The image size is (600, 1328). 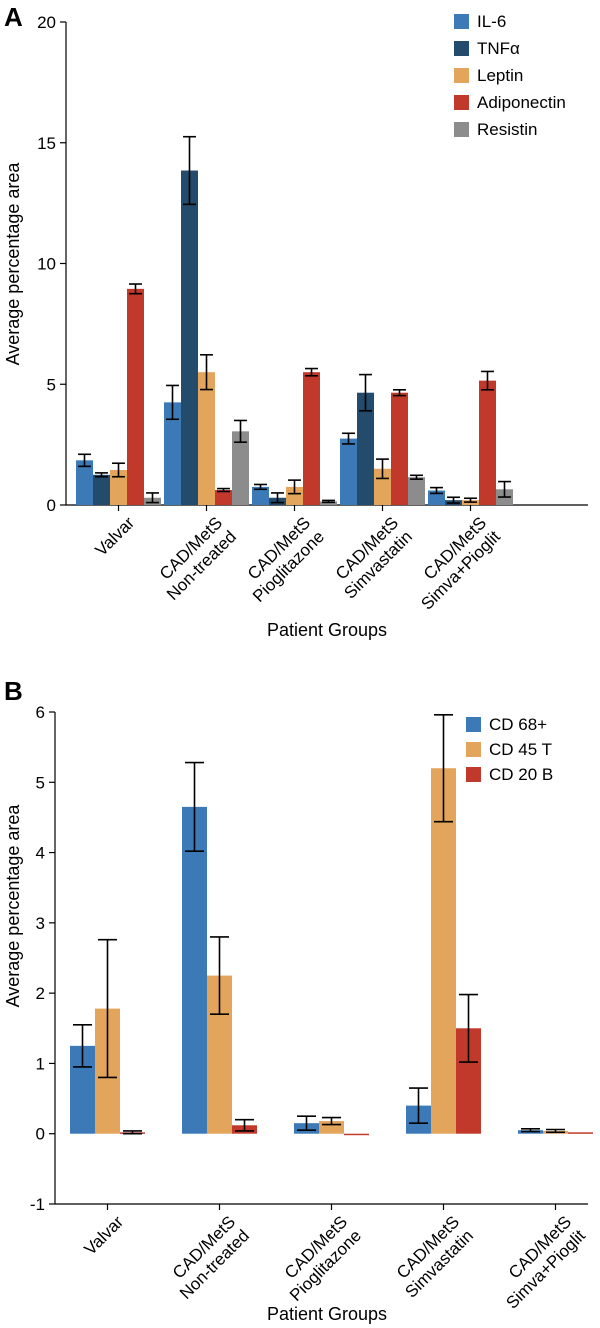 I want to click on panel-b-category-label-line: Valvar, so click(x=104, y=1235).